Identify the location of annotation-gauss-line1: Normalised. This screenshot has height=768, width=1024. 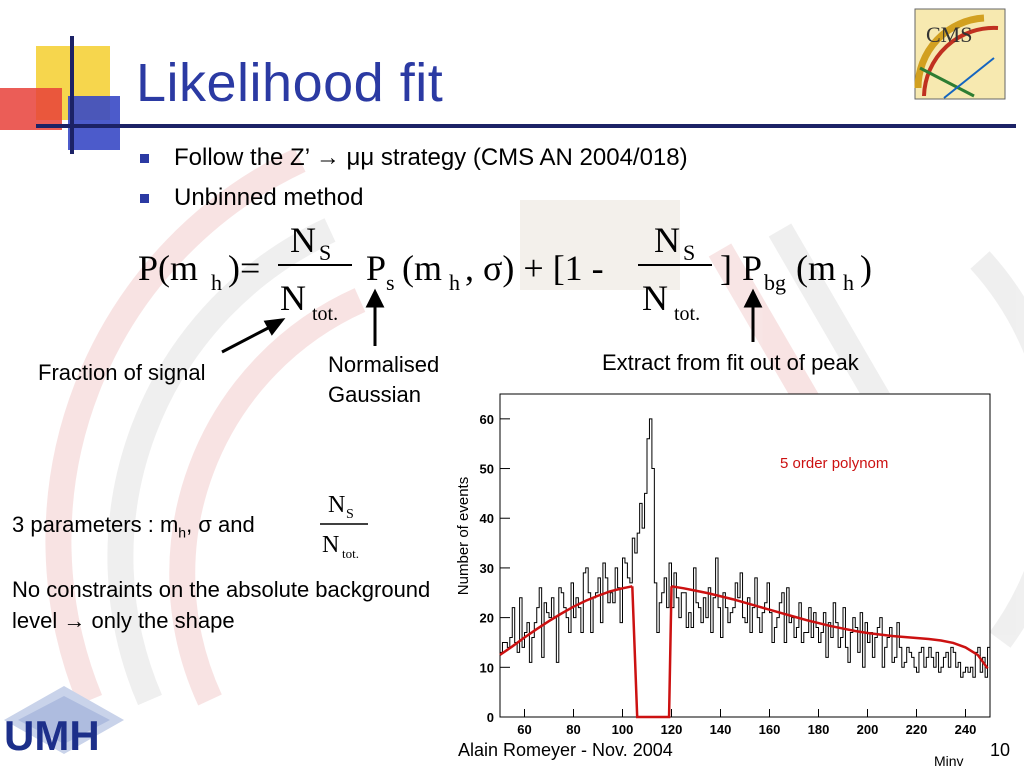
(384, 364).